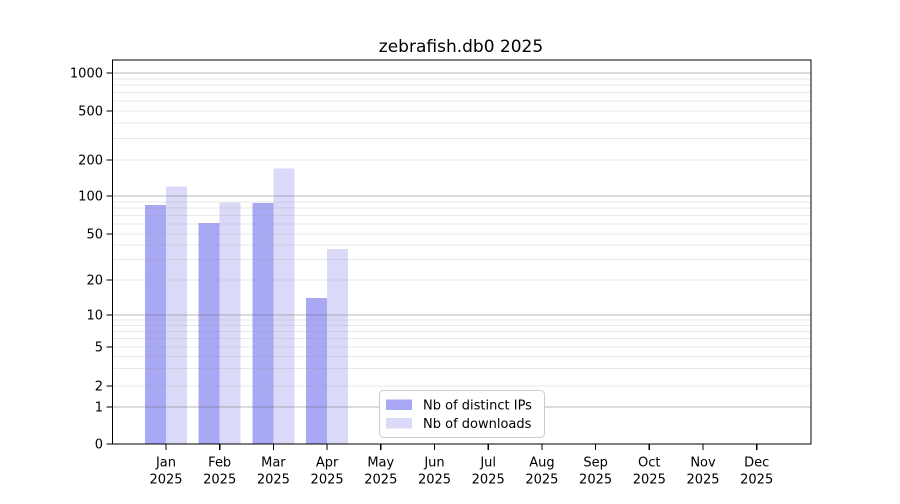  What do you see at coordinates (165, 463) in the screenshot?
I see `x-tick-label-jan: Jan` at bounding box center [165, 463].